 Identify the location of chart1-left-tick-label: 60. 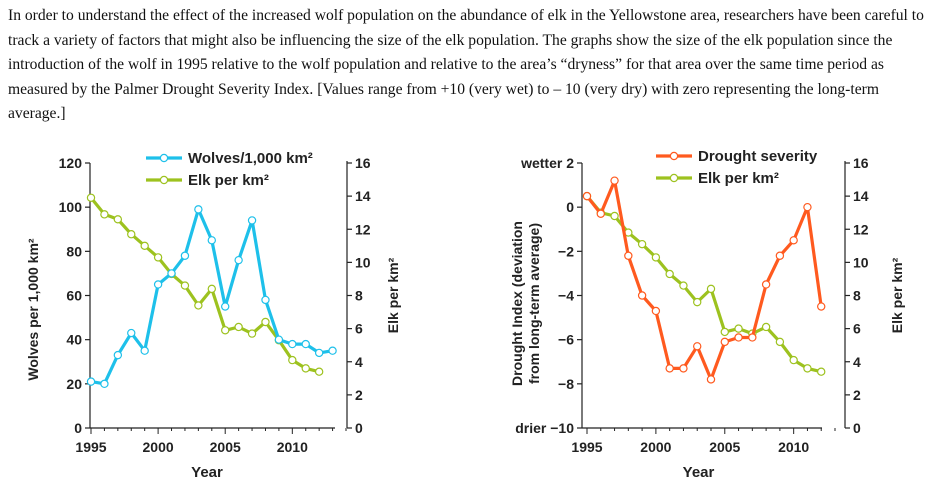
(74, 296).